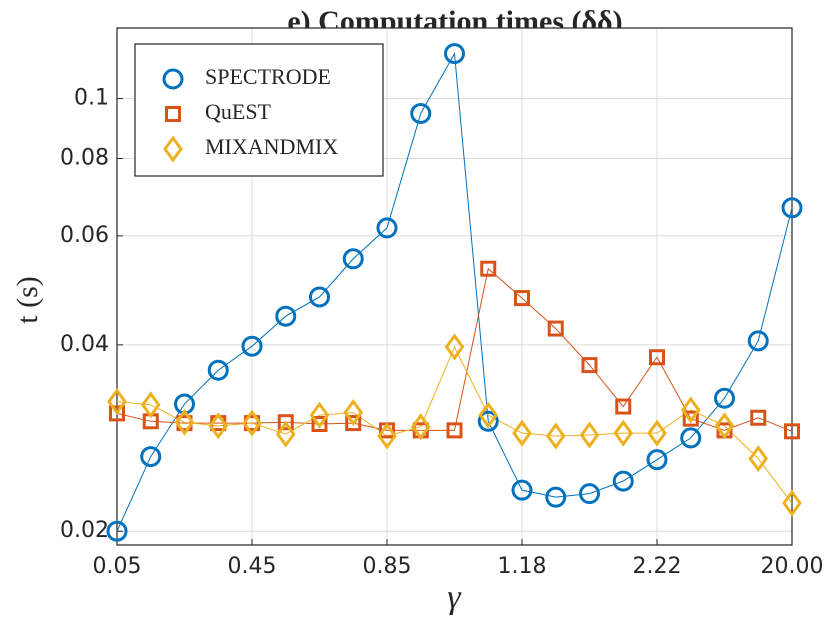 The height and width of the screenshot is (623, 830). What do you see at coordinates (792, 566) in the screenshot?
I see `x-tick-label: 20.00` at bounding box center [792, 566].